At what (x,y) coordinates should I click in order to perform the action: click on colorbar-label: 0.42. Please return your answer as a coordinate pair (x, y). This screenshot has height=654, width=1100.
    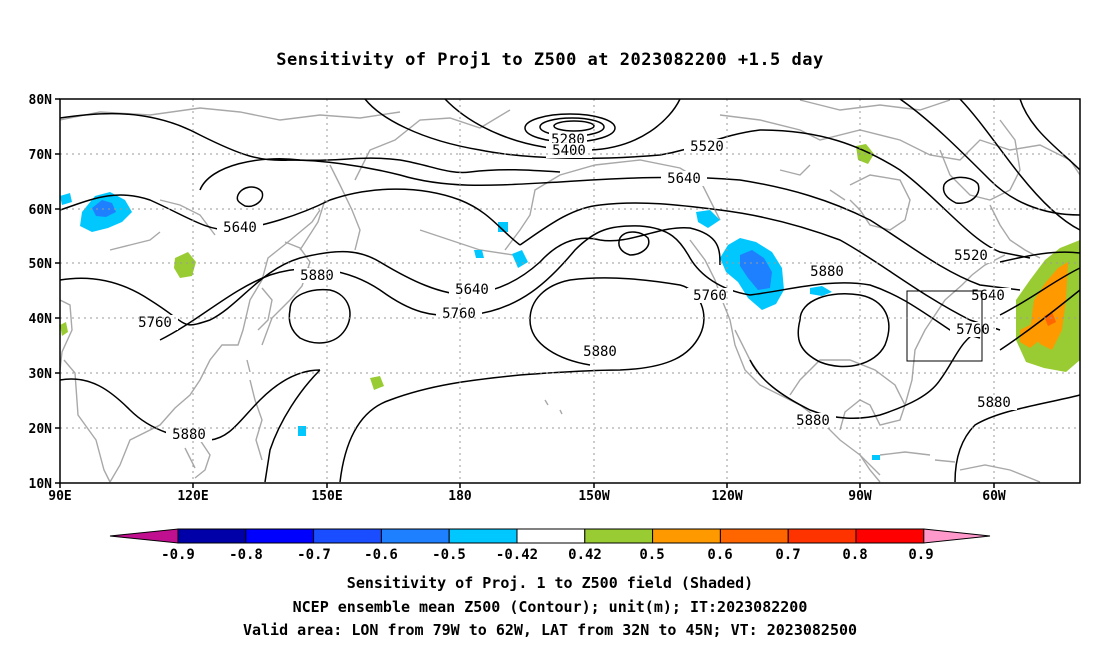
    Looking at the image, I should click on (585, 555).